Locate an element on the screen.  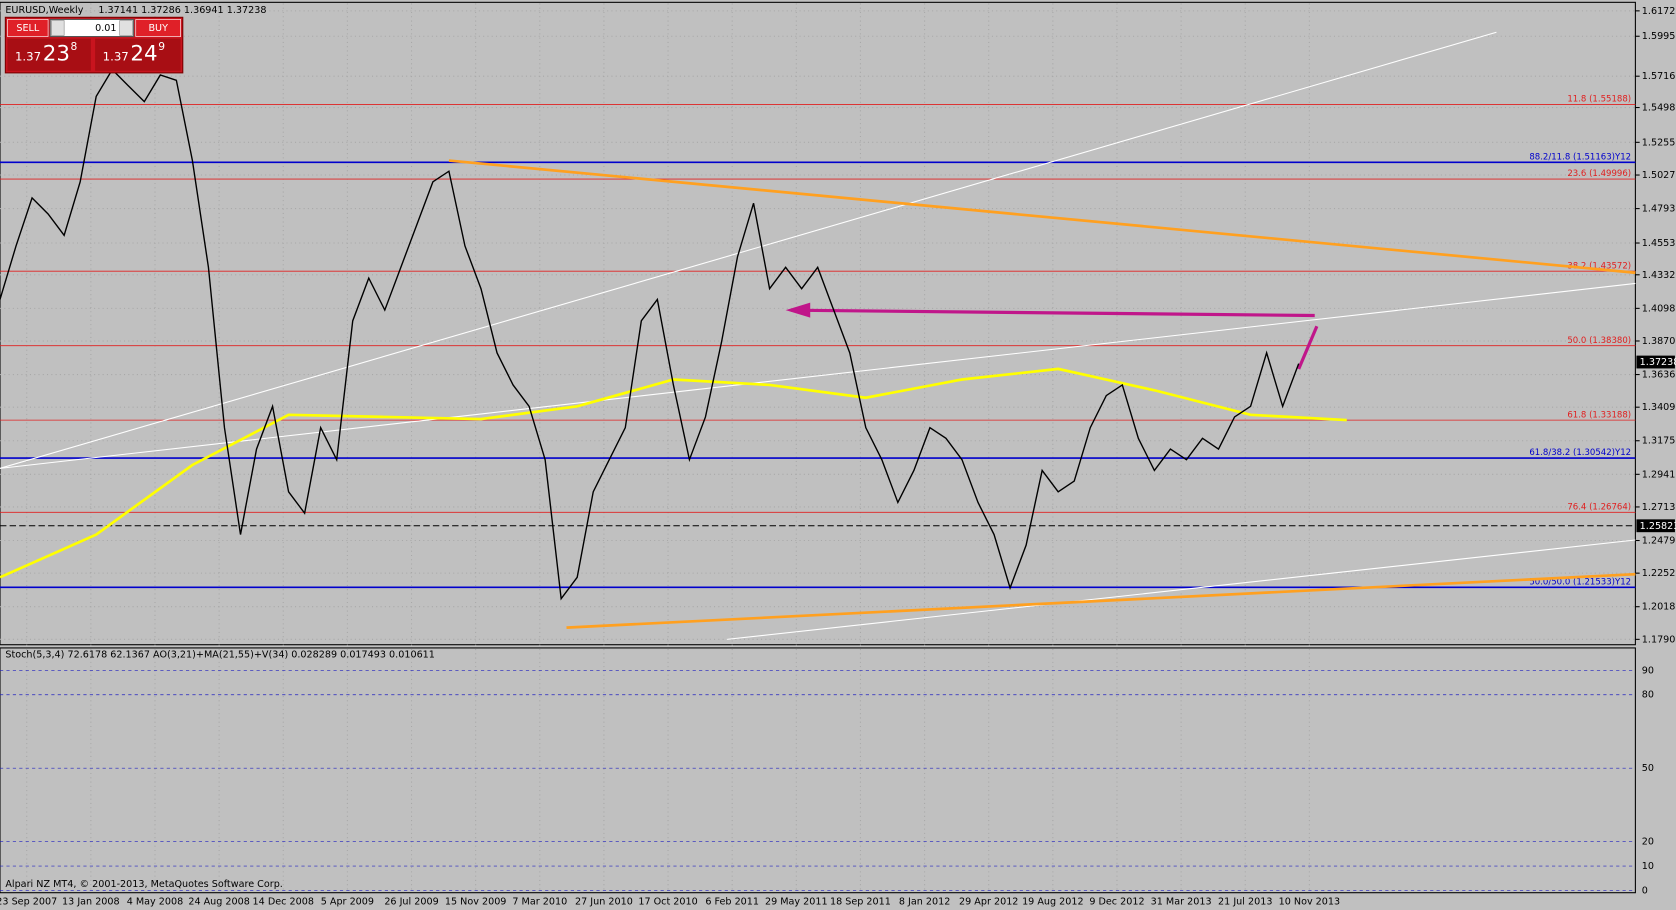
y-tick-label: 1.50275 is located at coordinates (1659, 175).